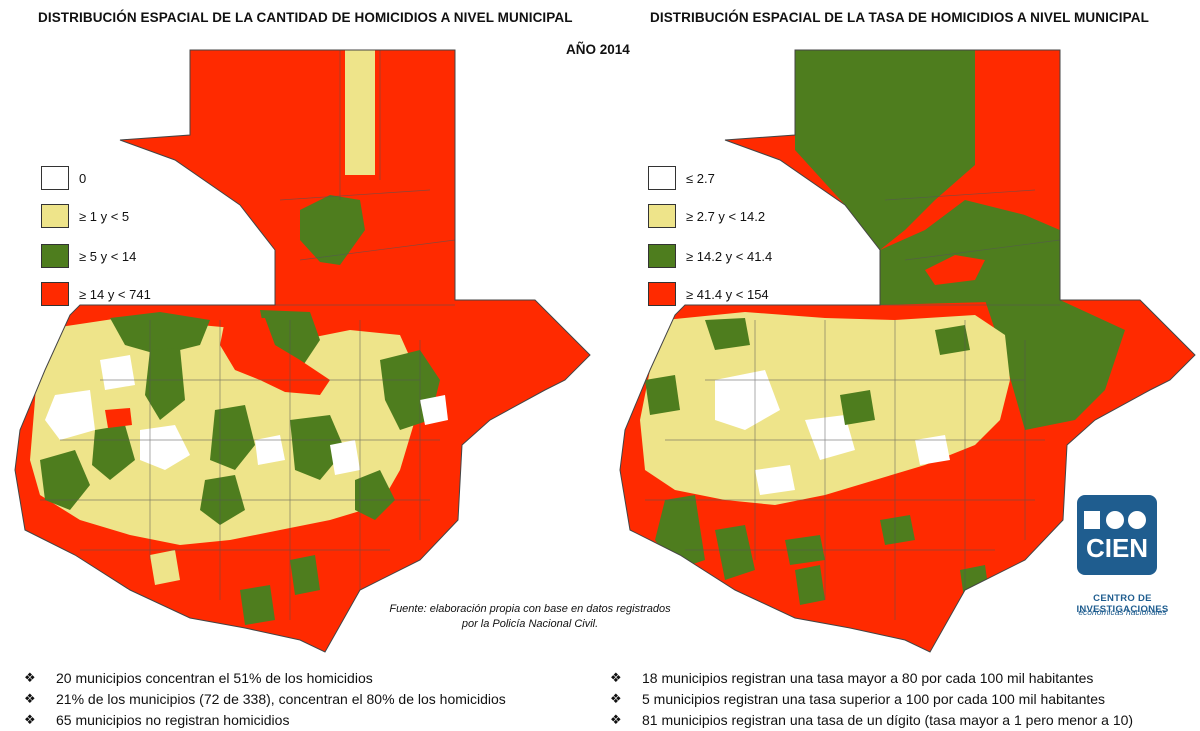 The height and width of the screenshot is (731, 1200). I want to click on legend-item: ≥ 1 y < 5, so click(85, 216).